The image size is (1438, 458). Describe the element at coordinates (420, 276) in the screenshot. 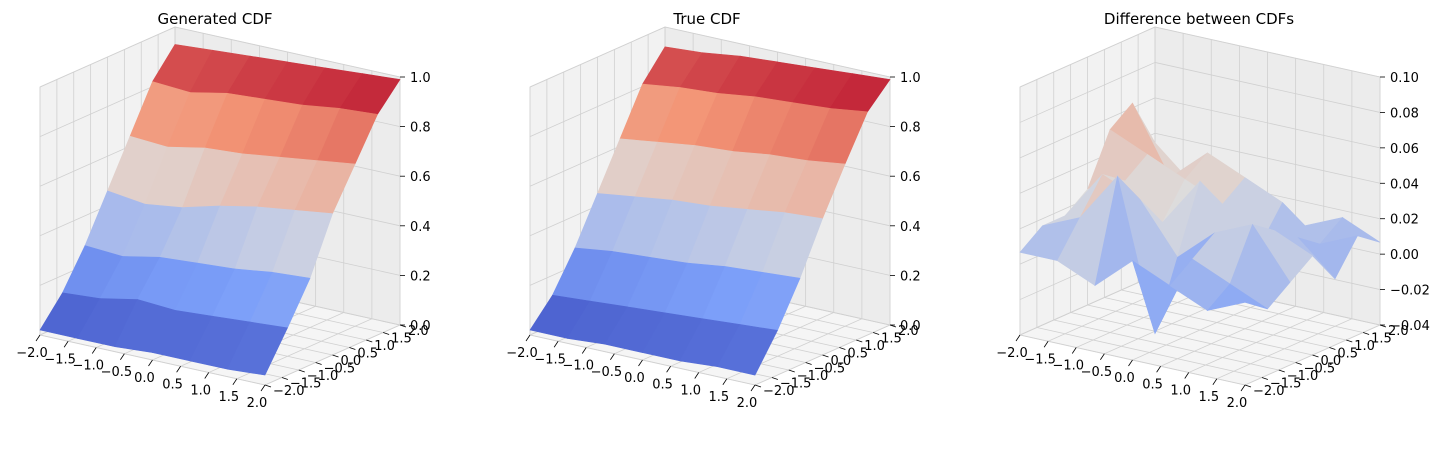

I see `z-tick-label: 0.2` at that location.